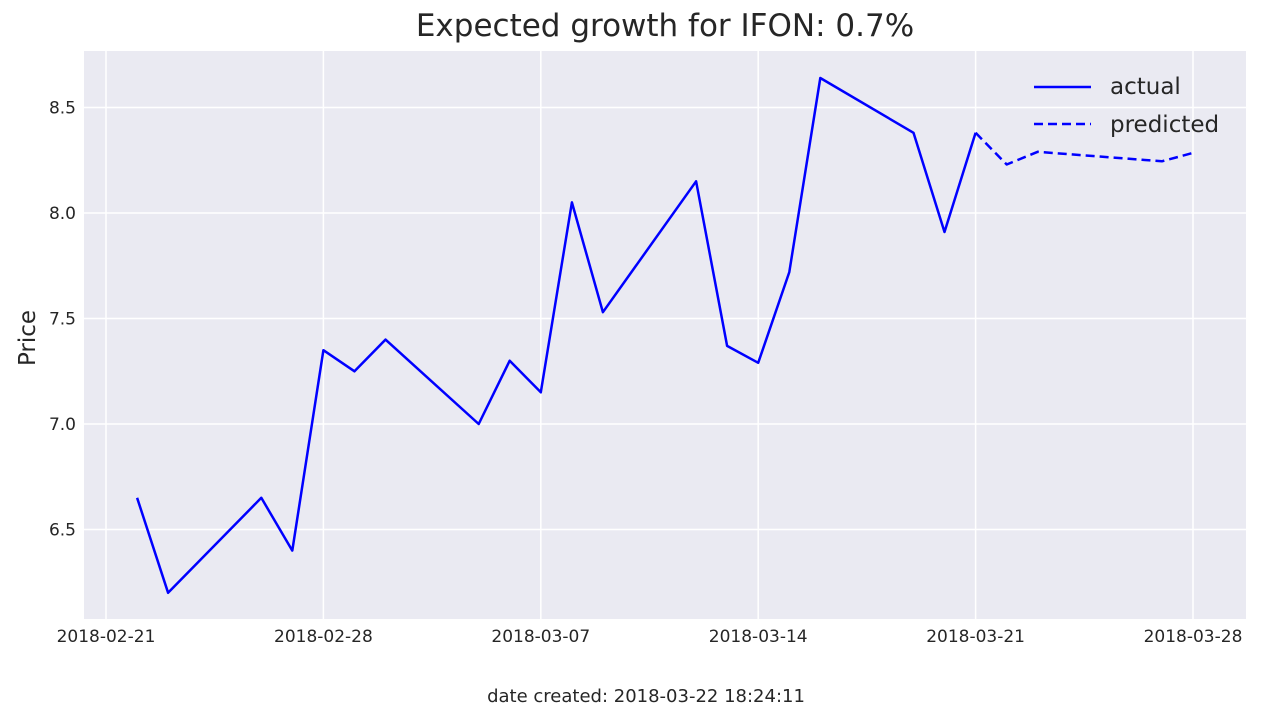 The width and height of the screenshot is (1261, 723). Describe the element at coordinates (28, 338) in the screenshot. I see `y-axis-label: Price` at that location.